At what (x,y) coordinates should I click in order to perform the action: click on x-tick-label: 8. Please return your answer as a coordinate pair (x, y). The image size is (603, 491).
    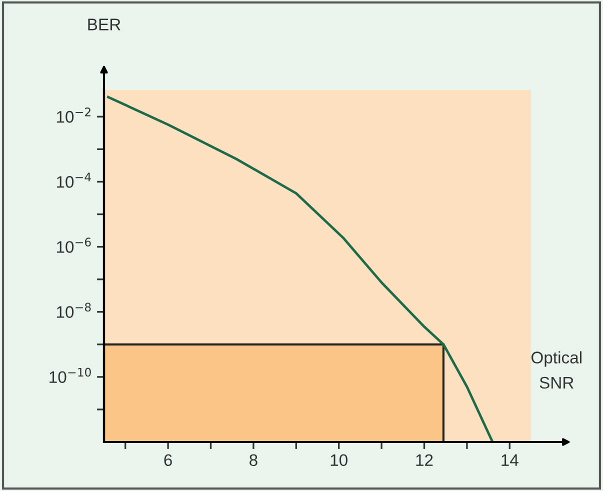
    Looking at the image, I should click on (254, 460).